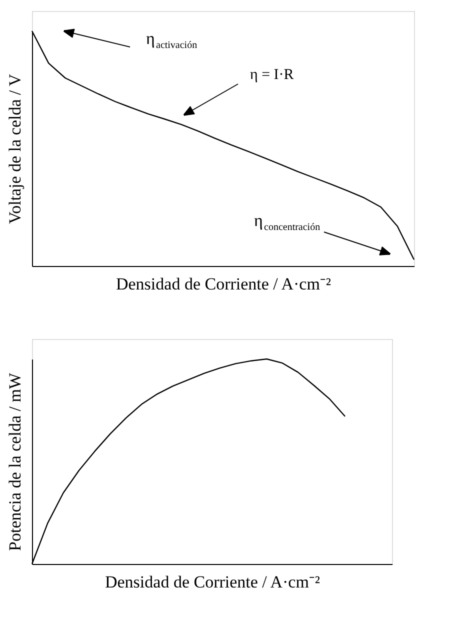 The width and height of the screenshot is (449, 639). I want to click on annotation: η = I·R, so click(272, 75).